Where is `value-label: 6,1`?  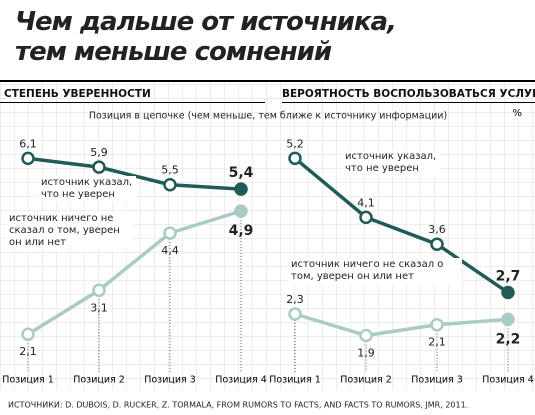 value-label: 6,1 is located at coordinates (28, 143).